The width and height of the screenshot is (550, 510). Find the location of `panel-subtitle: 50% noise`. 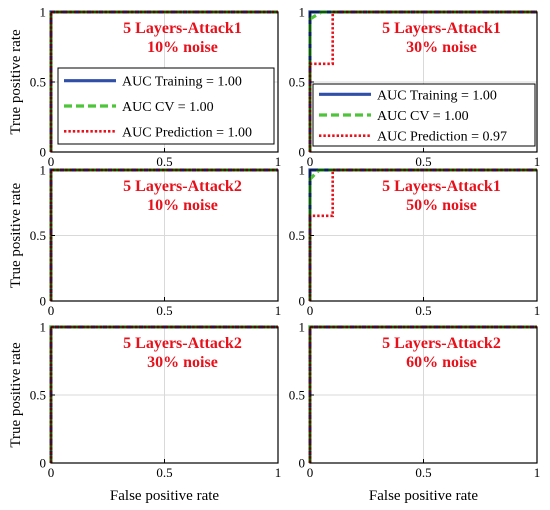

panel-subtitle: 50% noise is located at coordinates (441, 205).